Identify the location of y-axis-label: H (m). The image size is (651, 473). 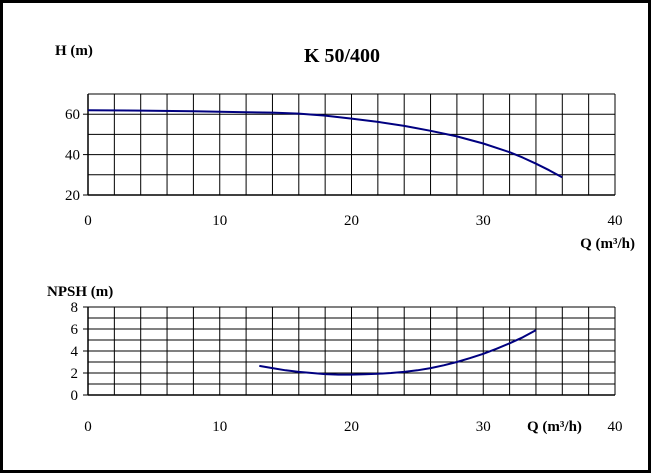
(74, 51).